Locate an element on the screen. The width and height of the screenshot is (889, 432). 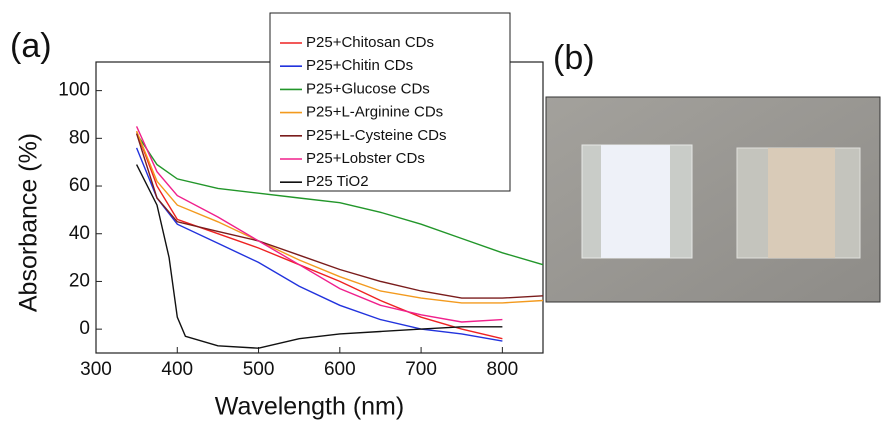
legend-label: P25+L-Arginine CDs is located at coordinates (374, 112).